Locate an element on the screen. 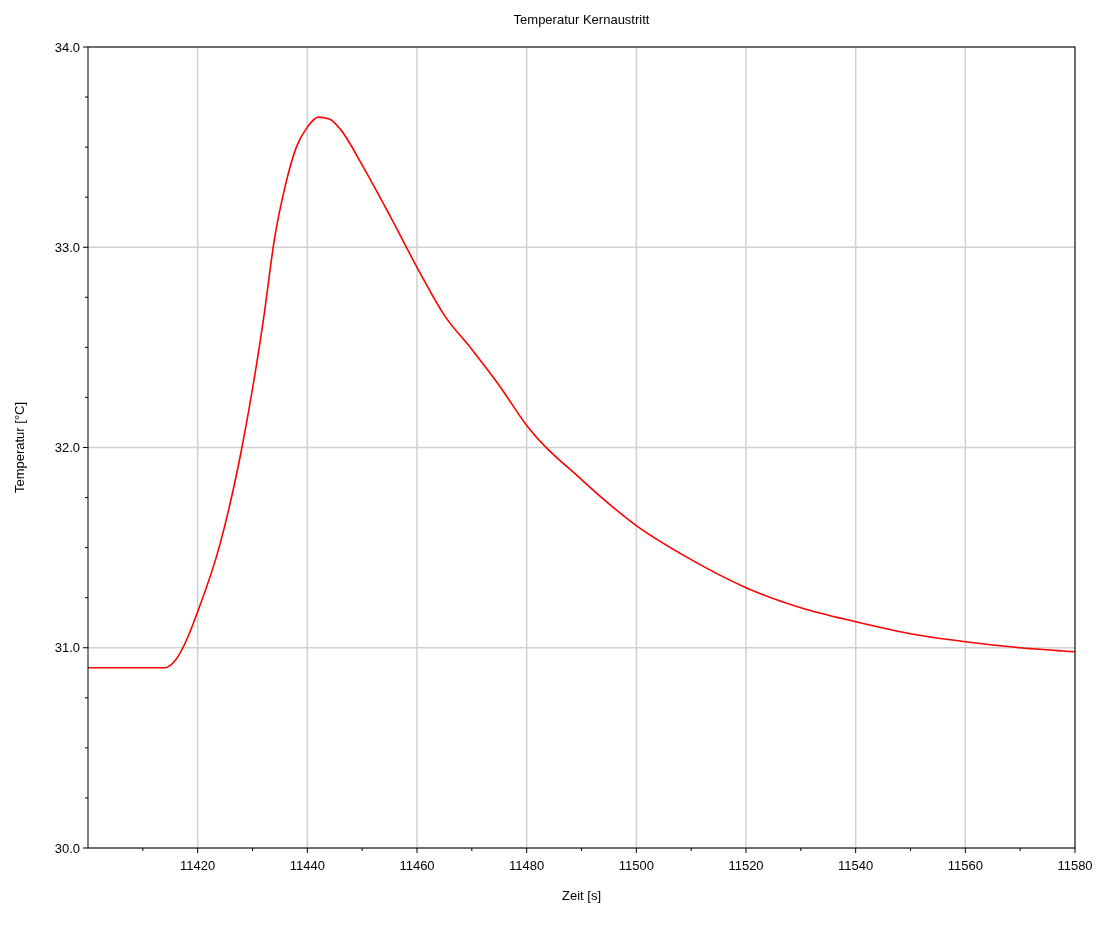 This screenshot has width=1105, height=928. x-axis-title: Zeit [s] is located at coordinates (581, 895).